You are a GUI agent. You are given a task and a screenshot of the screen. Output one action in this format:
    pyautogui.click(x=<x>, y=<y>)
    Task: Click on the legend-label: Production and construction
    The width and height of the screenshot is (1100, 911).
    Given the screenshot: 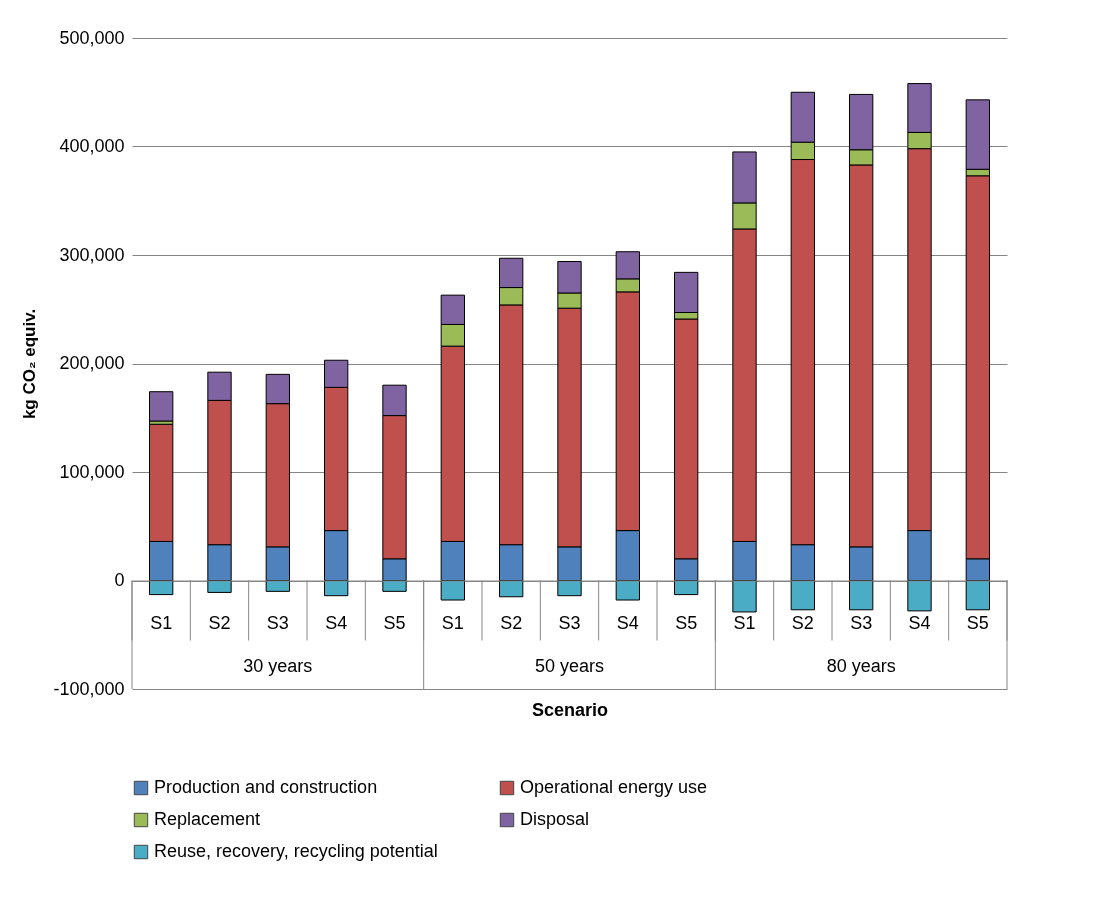 What is the action you would take?
    pyautogui.click(x=266, y=787)
    